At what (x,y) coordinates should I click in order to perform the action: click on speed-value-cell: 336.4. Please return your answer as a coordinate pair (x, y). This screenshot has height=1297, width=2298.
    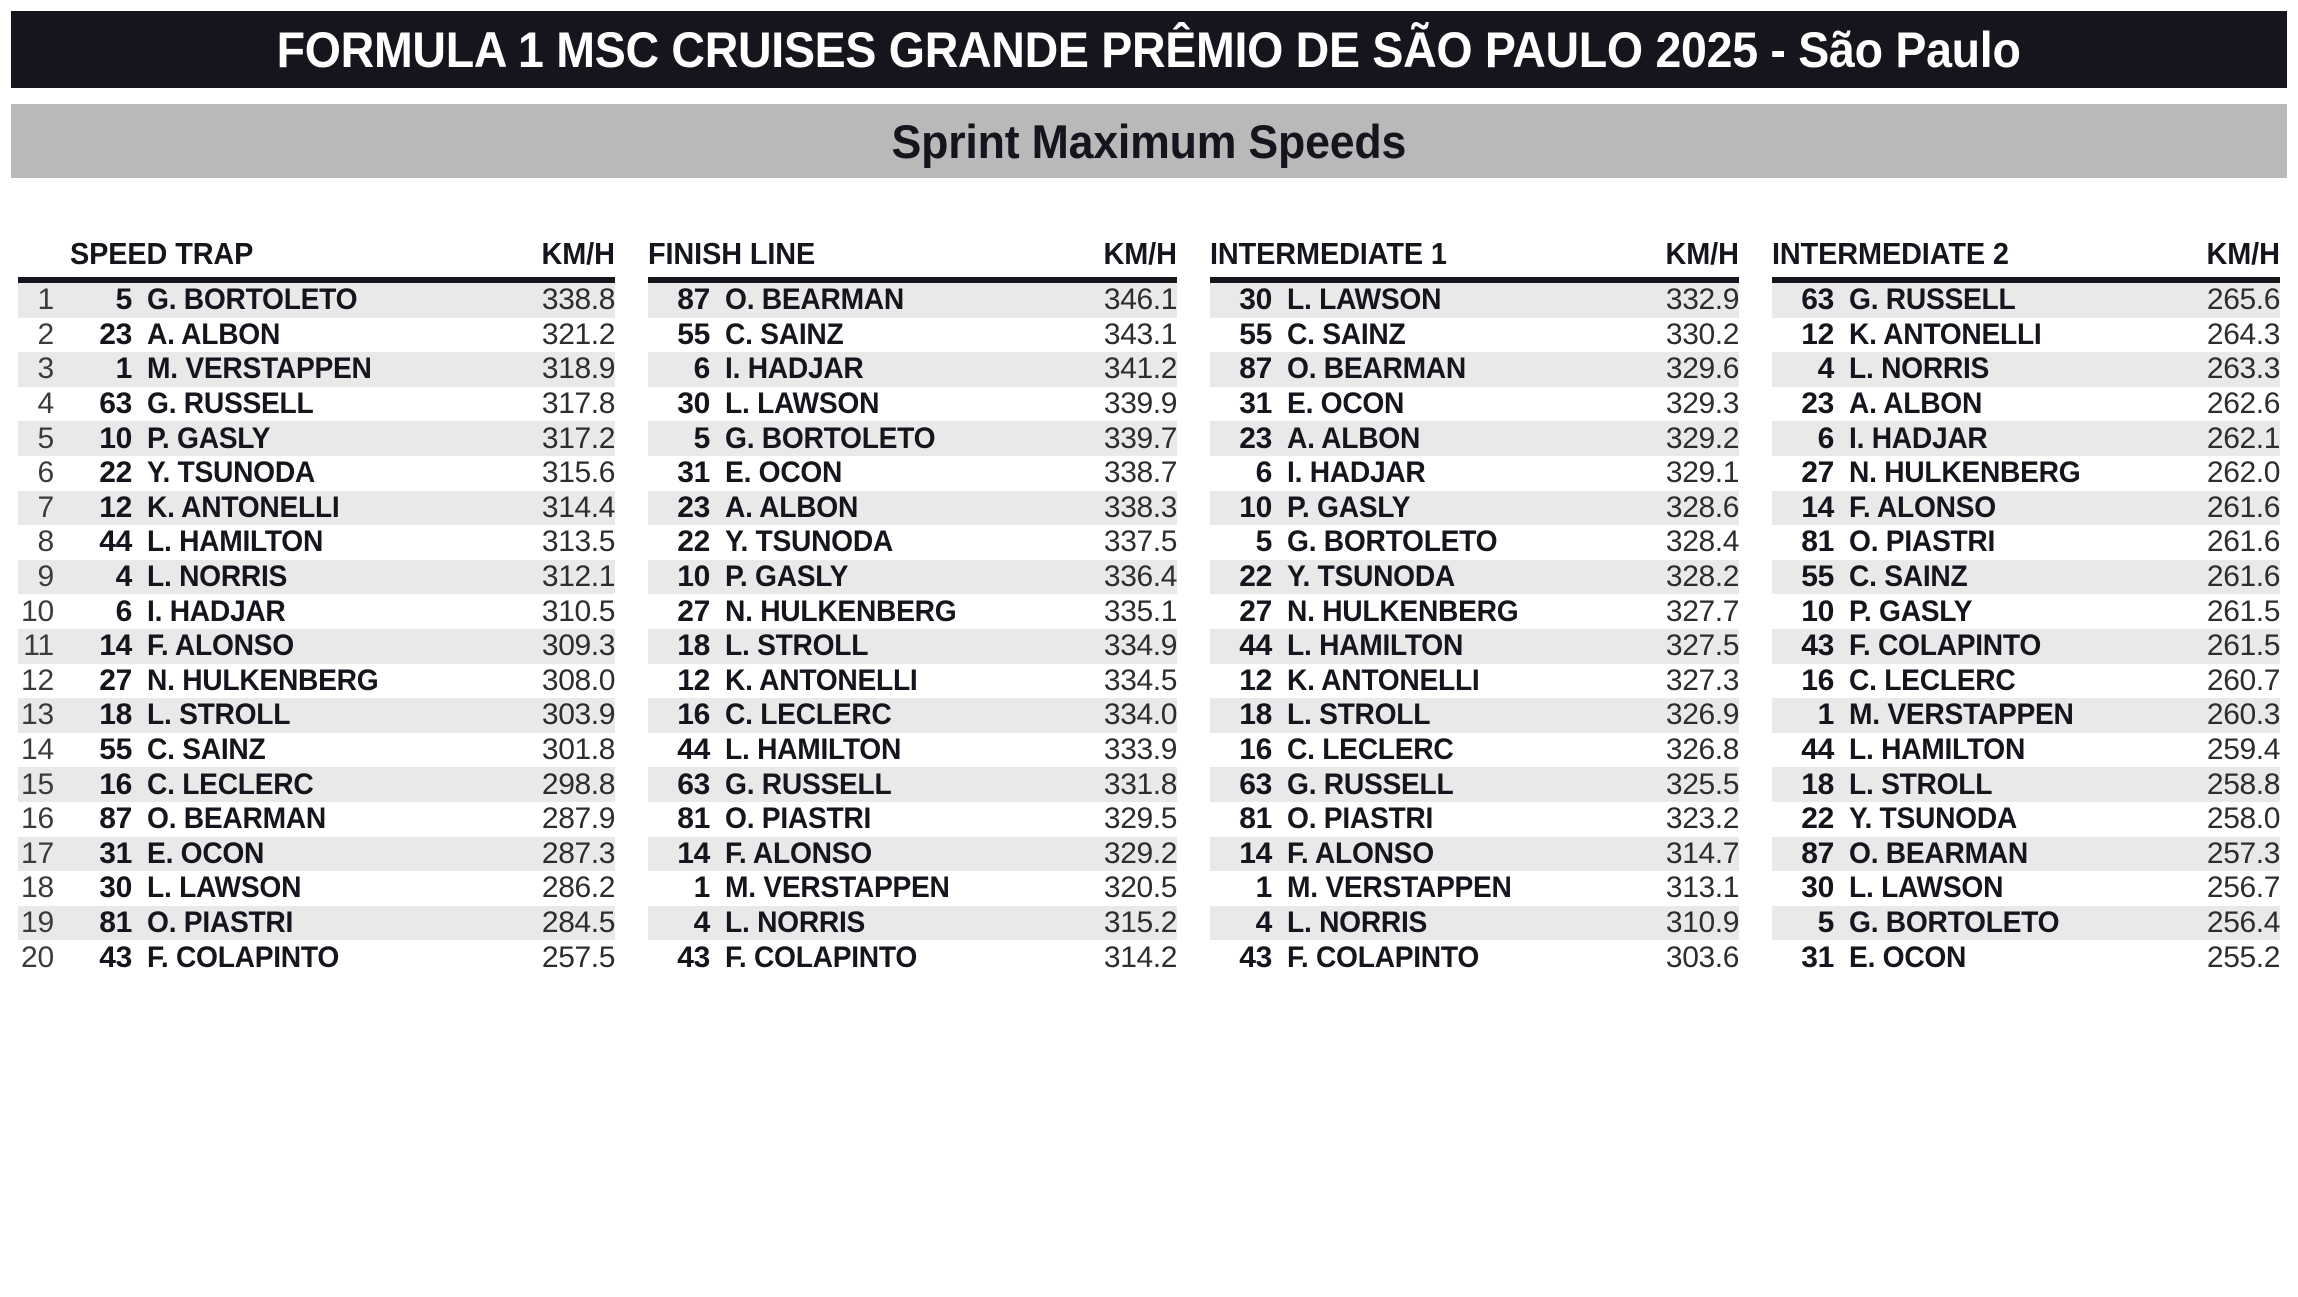
    Looking at the image, I should click on (1140, 577).